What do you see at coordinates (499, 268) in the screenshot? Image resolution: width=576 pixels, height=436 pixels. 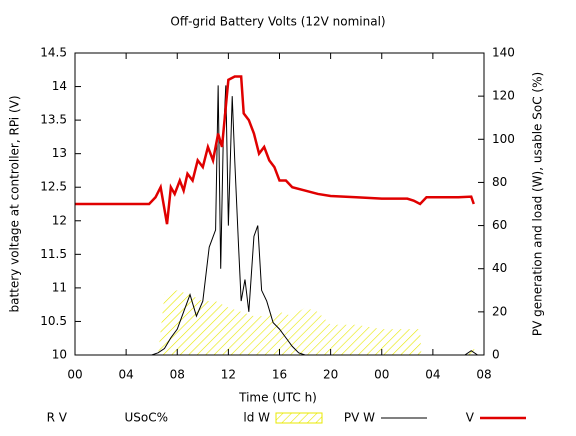 I see `y2-tick-label: 40` at bounding box center [499, 268].